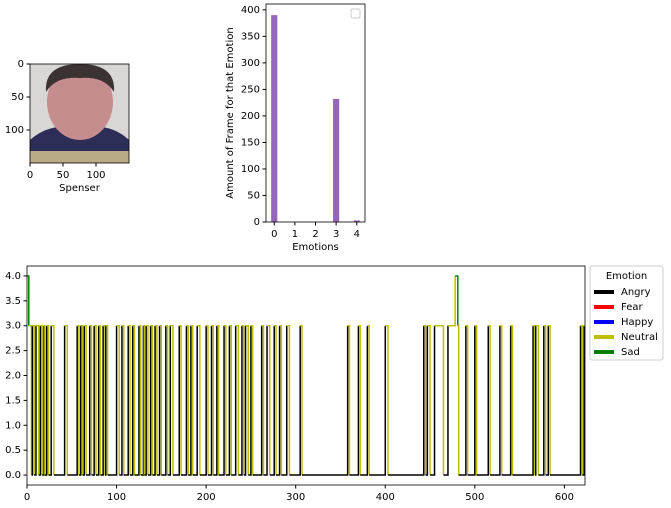 The height and width of the screenshot is (508, 671). Describe the element at coordinates (250, 142) in the screenshot. I see `y-tick-label: 150` at that location.